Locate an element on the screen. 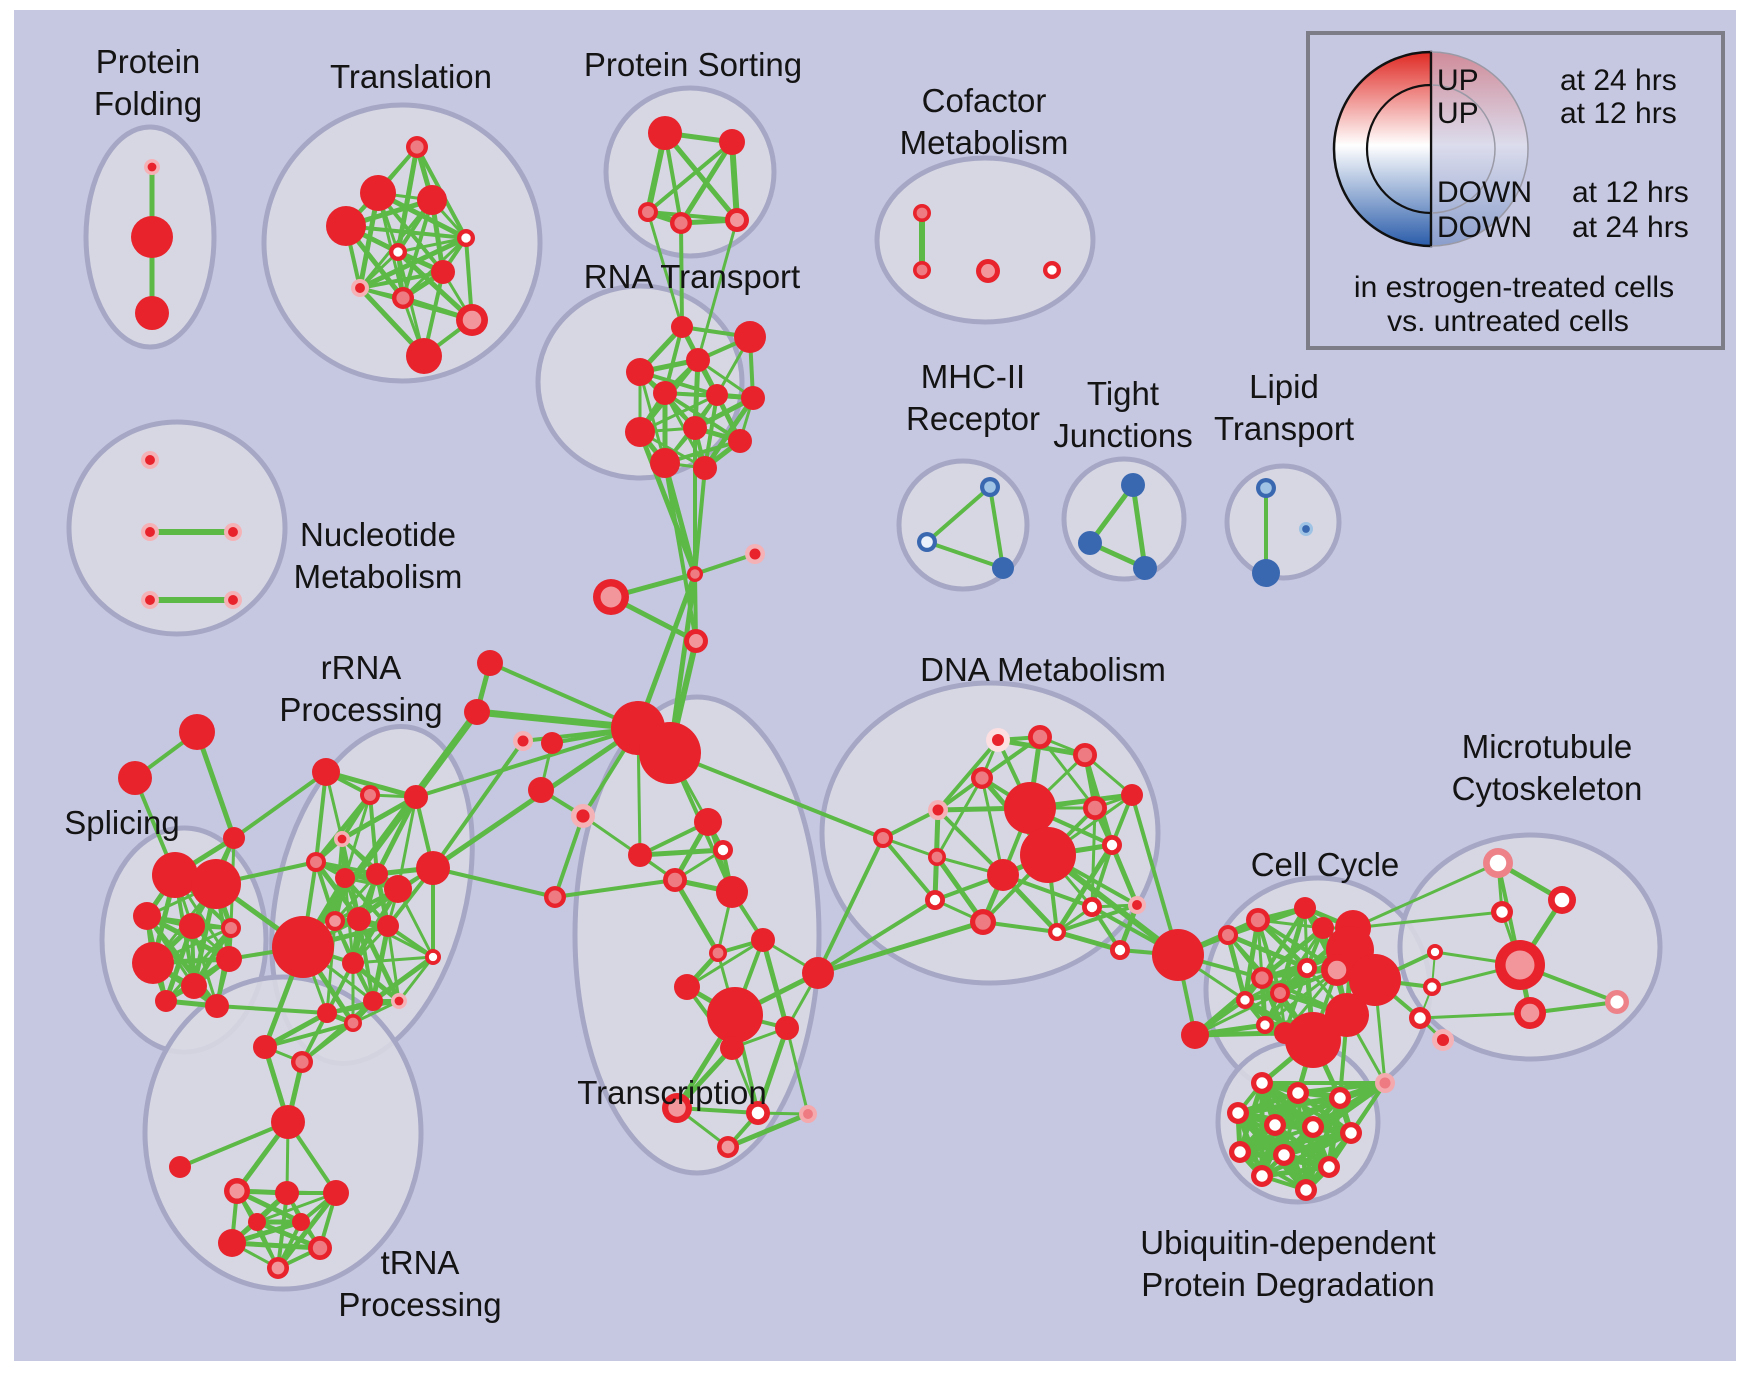  cluster-label-tight-junctions: Junctions is located at coordinates (1122, 435).